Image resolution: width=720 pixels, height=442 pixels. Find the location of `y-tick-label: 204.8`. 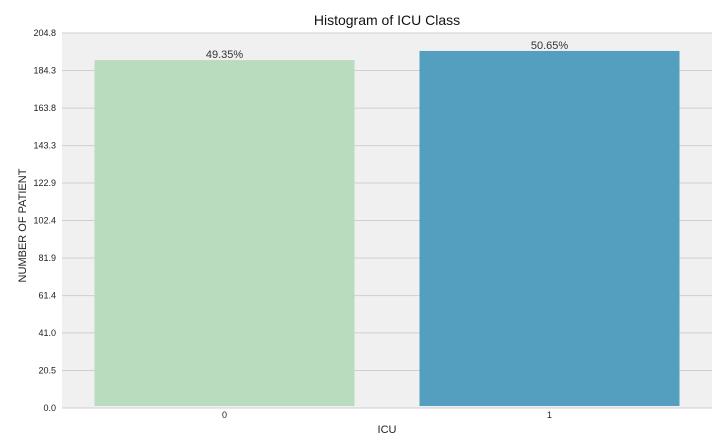

y-tick-label: 204.8 is located at coordinates (44, 33).